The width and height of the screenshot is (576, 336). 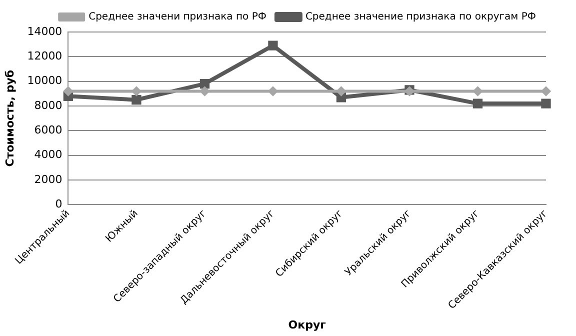 I want to click on legend-label: Среднее значени признака по РФ, so click(x=177, y=17).